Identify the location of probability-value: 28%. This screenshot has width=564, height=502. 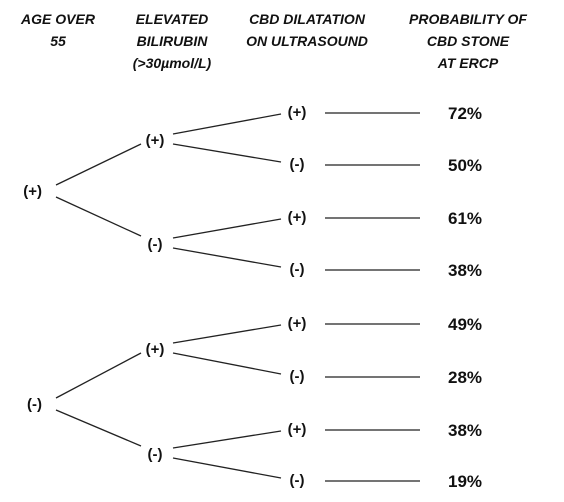
(465, 377).